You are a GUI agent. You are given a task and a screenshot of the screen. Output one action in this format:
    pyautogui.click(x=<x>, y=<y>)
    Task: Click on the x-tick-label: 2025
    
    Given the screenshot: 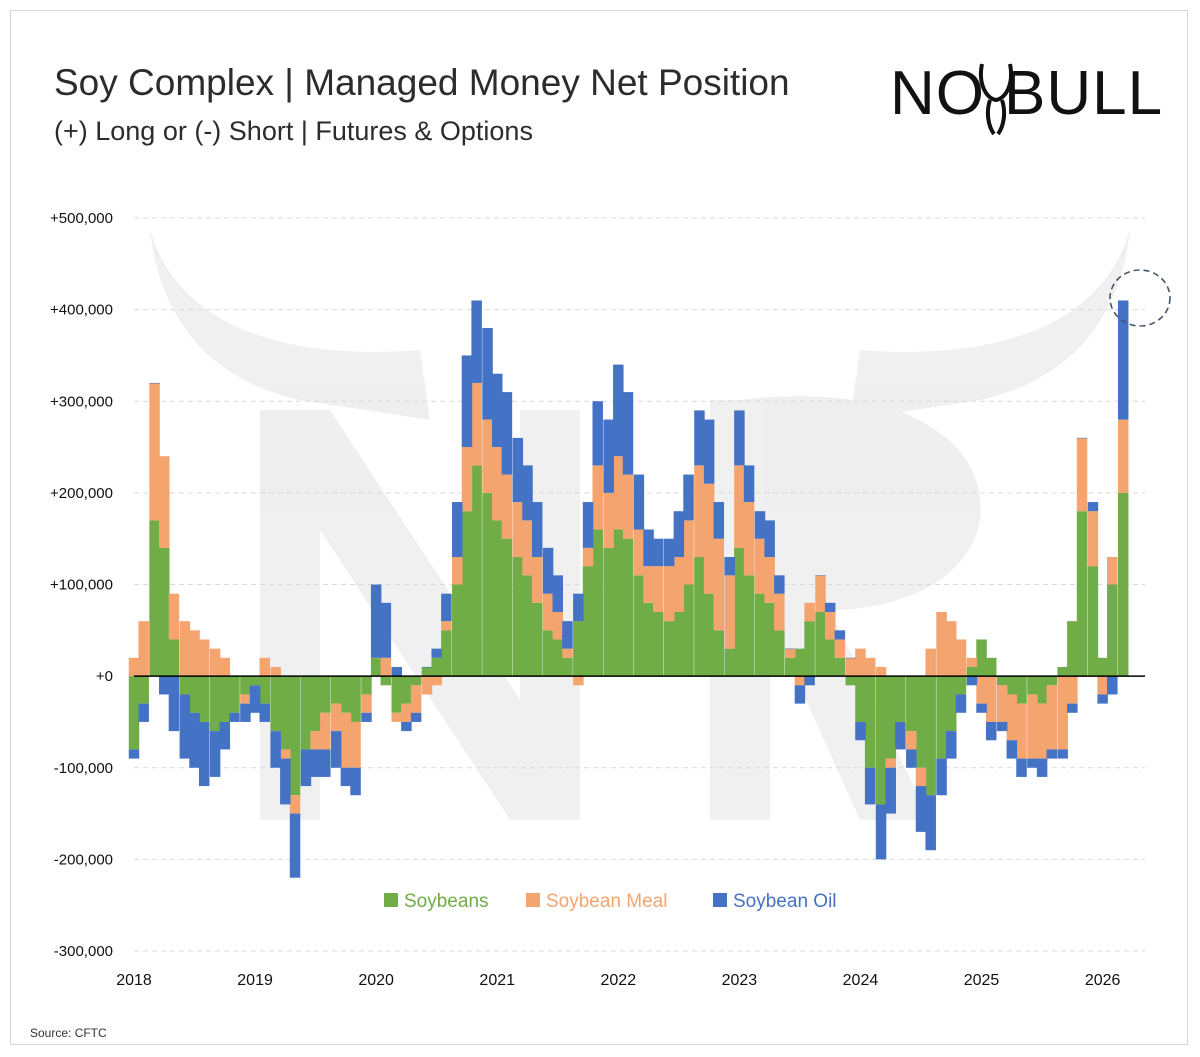 What is the action you would take?
    pyautogui.click(x=982, y=980)
    